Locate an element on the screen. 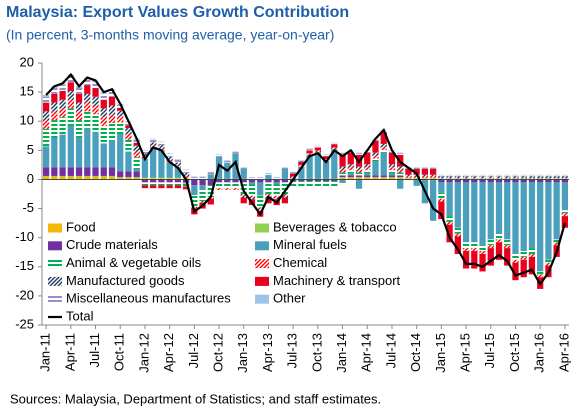 This screenshot has width=579, height=412. x-tick-label: Oct-11 is located at coordinates (119, 352).